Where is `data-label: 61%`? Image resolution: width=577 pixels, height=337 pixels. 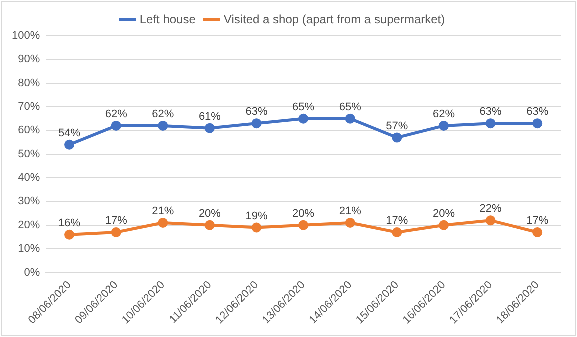 data-label: 61% is located at coordinates (210, 116).